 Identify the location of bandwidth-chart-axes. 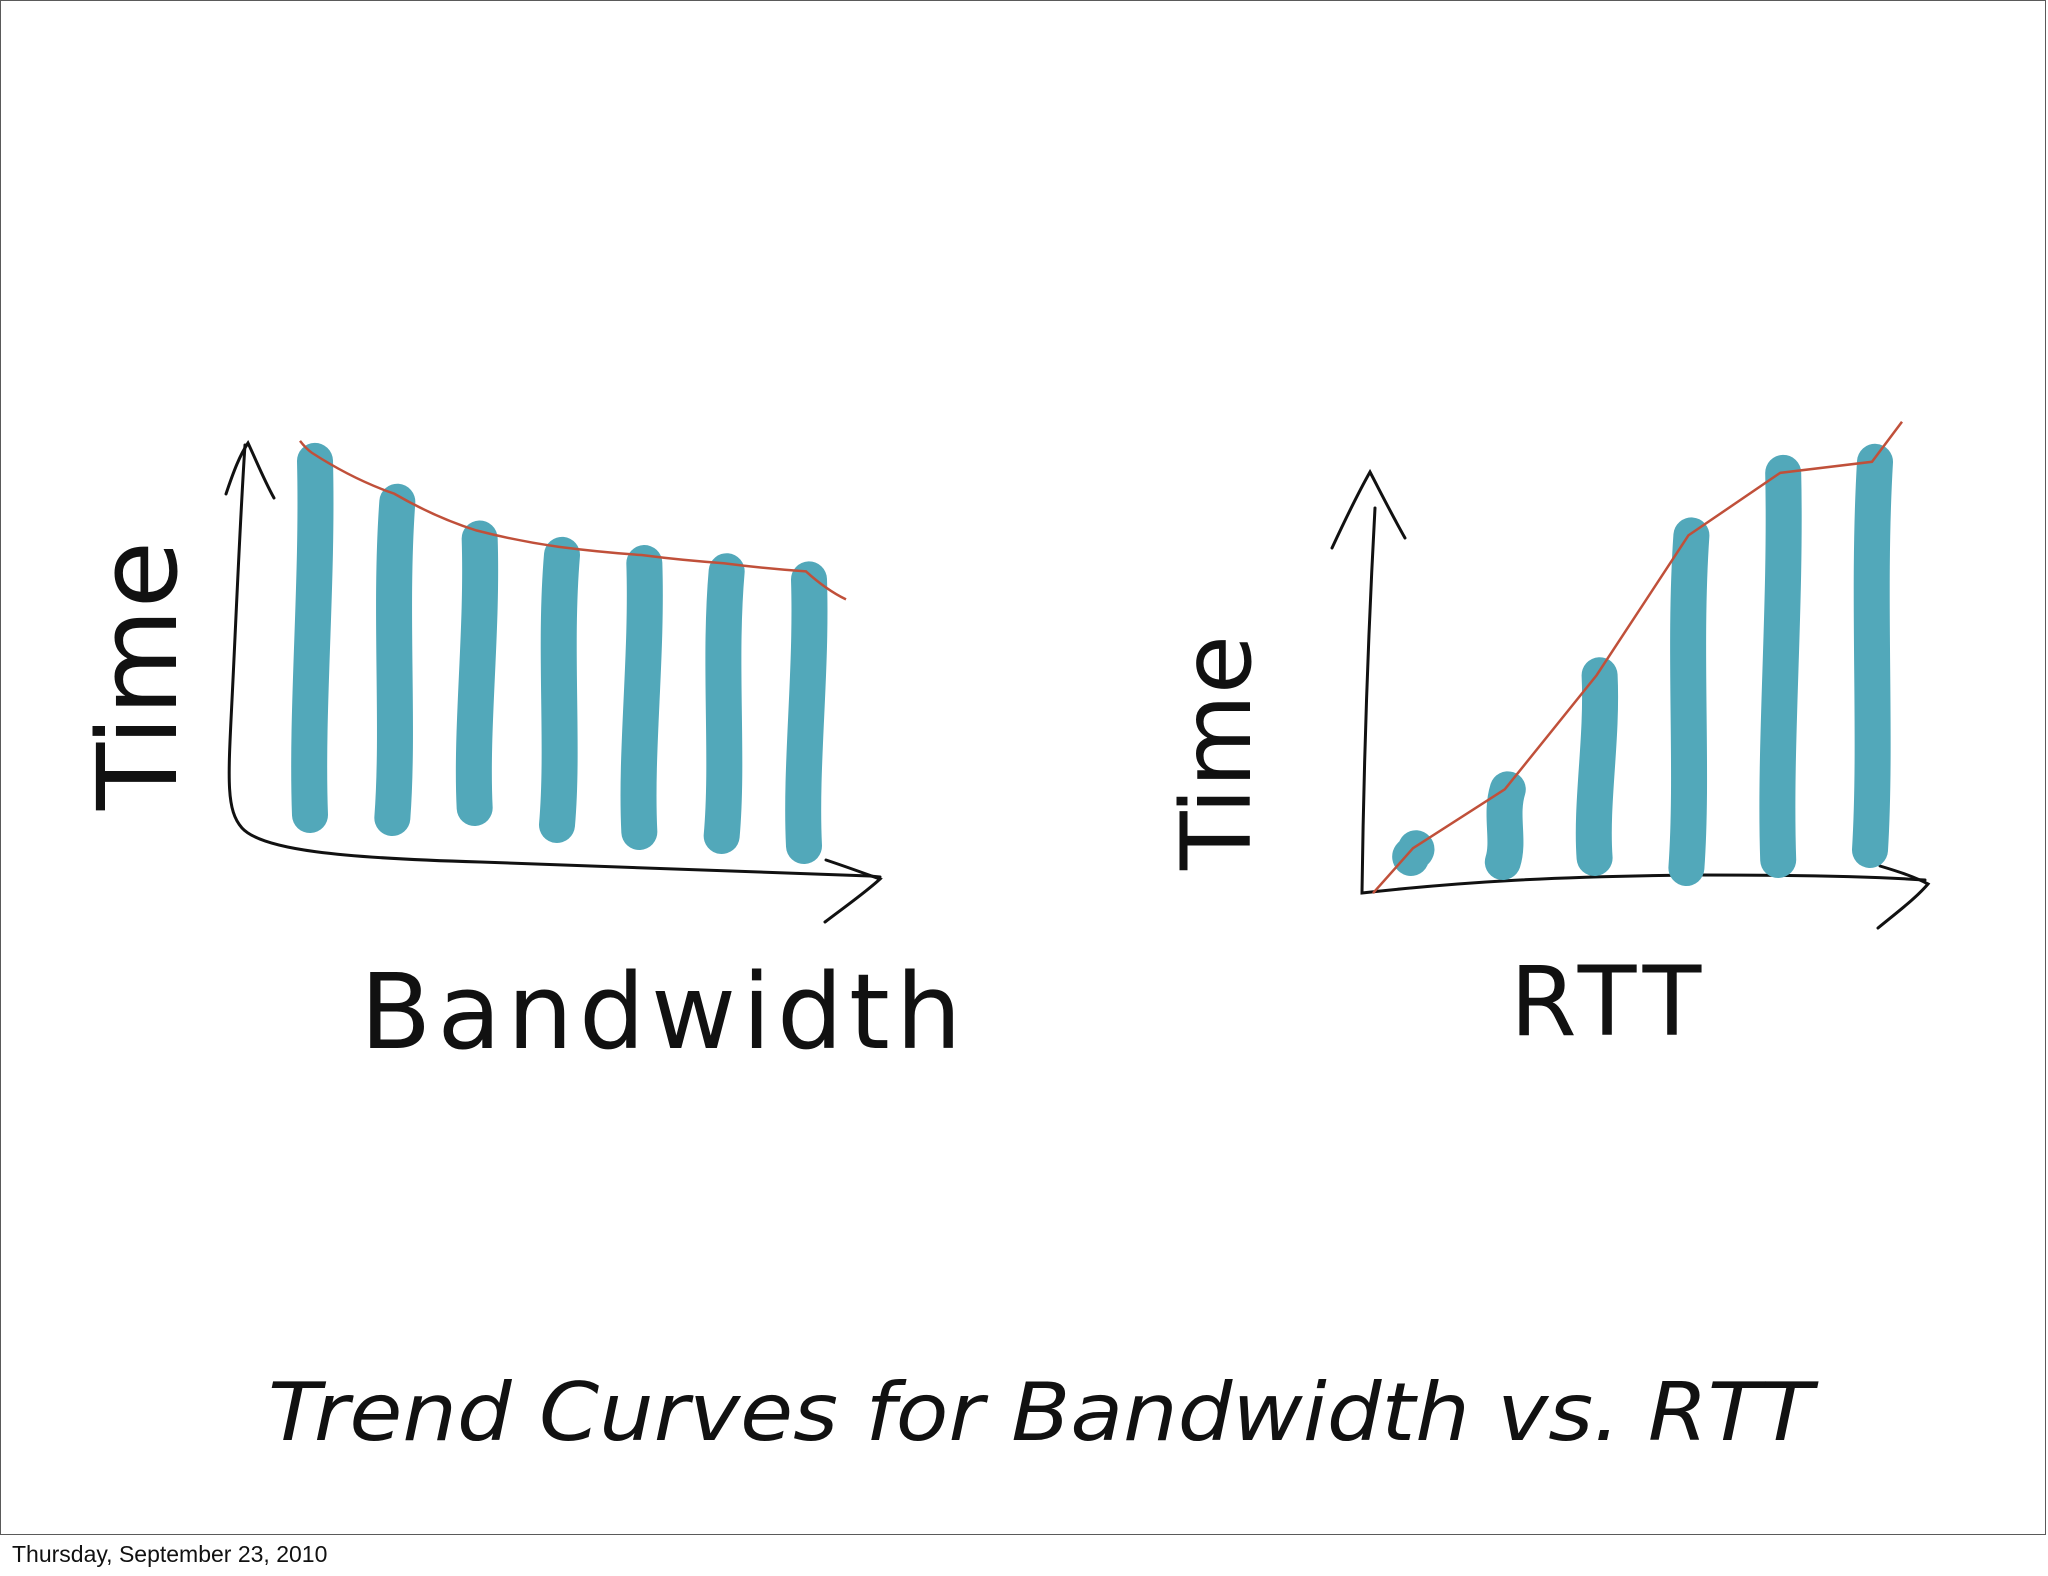
(554, 661).